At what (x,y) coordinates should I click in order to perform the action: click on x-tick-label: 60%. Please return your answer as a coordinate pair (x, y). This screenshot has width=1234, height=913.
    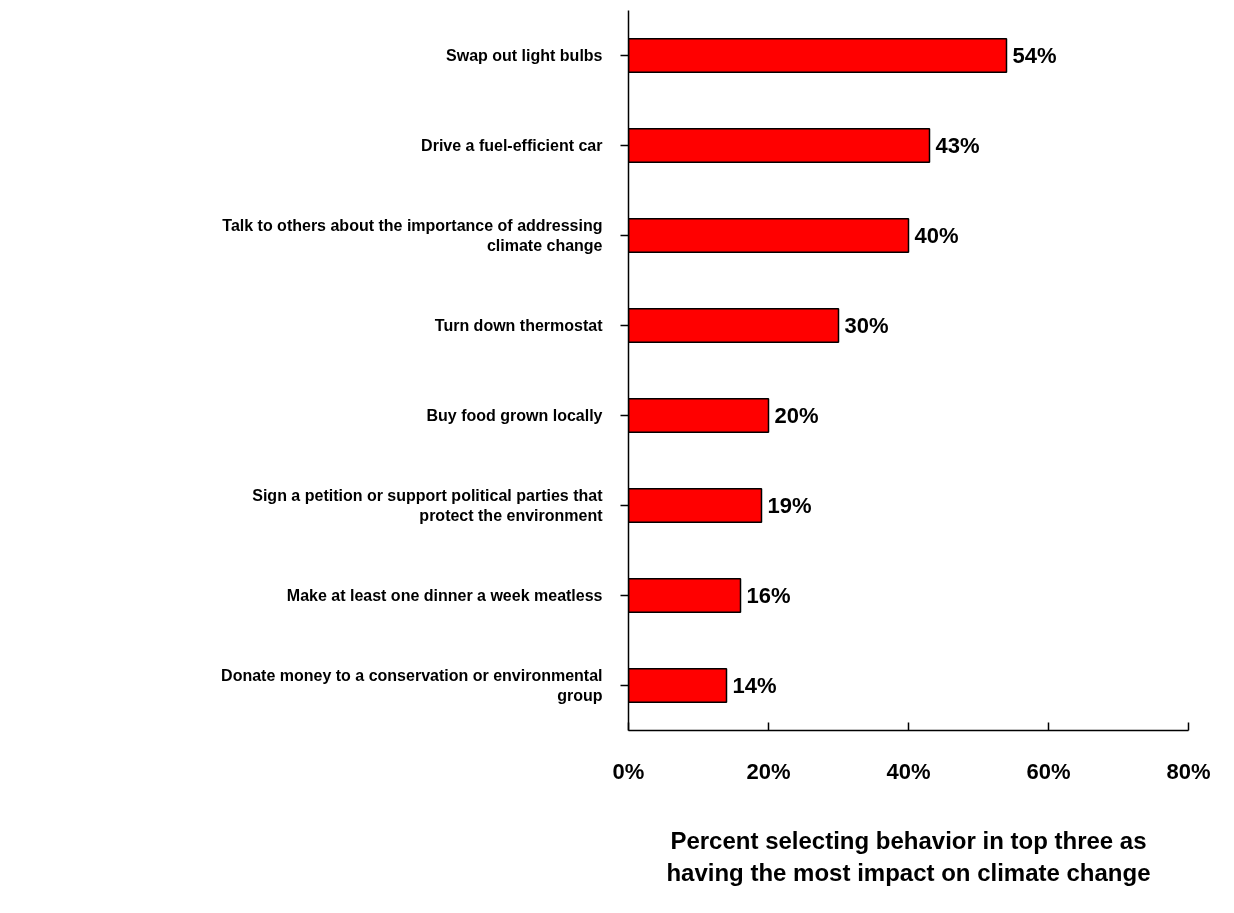
    Looking at the image, I should click on (1048, 771).